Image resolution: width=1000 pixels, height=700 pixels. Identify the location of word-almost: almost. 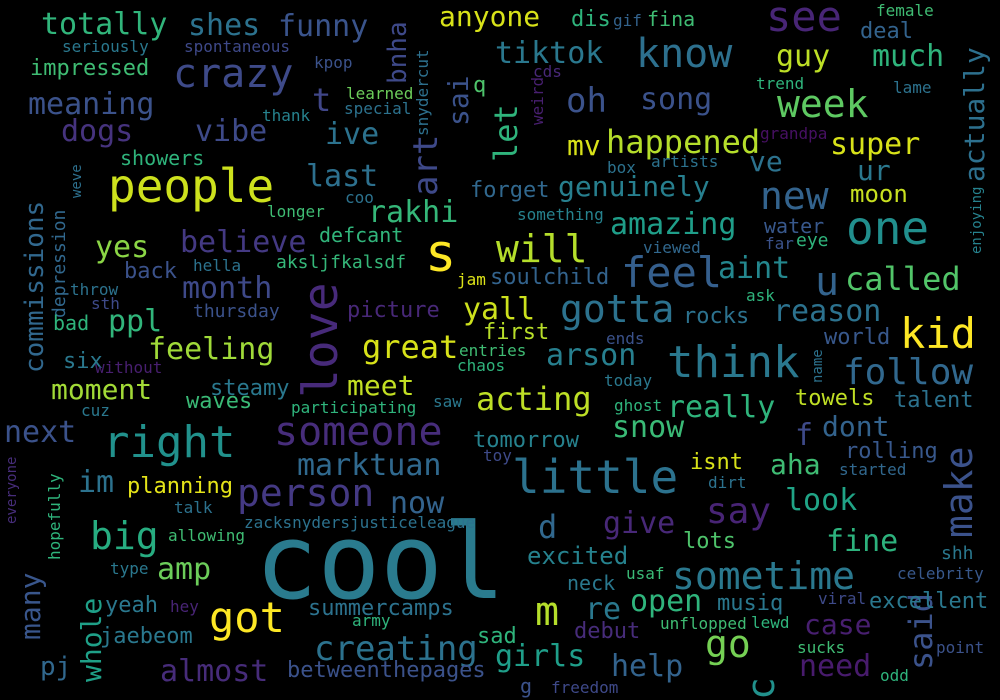
(214, 671).